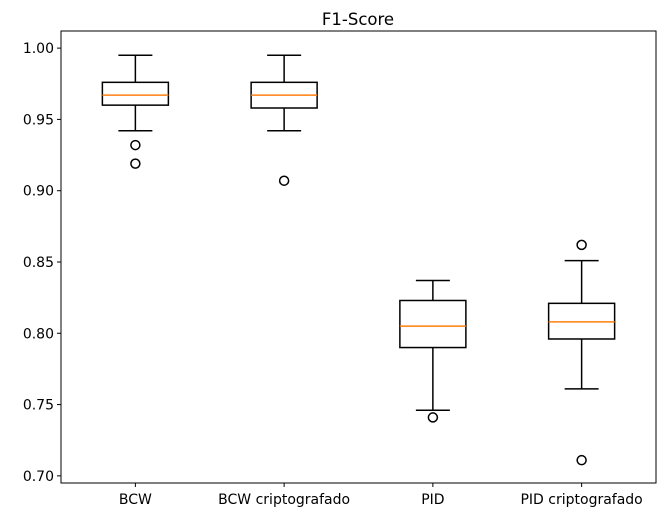 The width and height of the screenshot is (657, 516). I want to click on y-tick-label: 0.80, so click(38, 334).